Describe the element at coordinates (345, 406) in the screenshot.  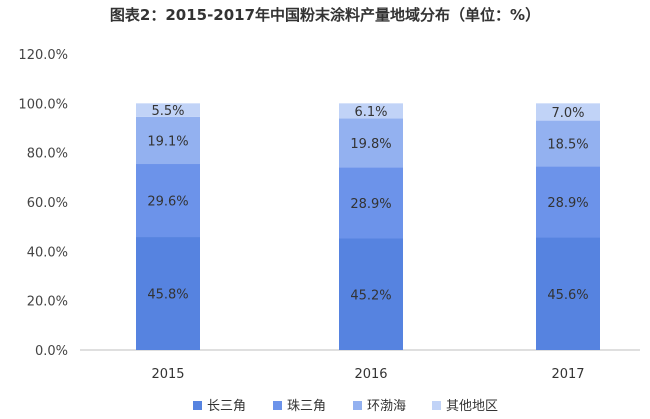
I see `legend: 长三角 珠三角 环渤海 其他地区` at that location.